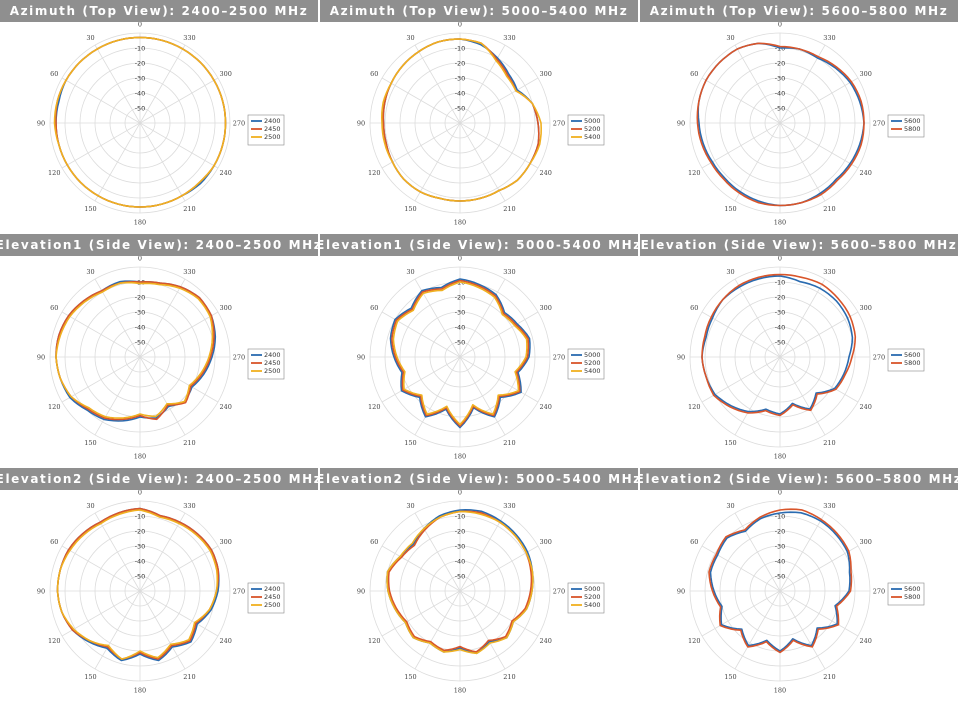  What do you see at coordinates (586, 364) in the screenshot?
I see `legend-box` at bounding box center [586, 364].